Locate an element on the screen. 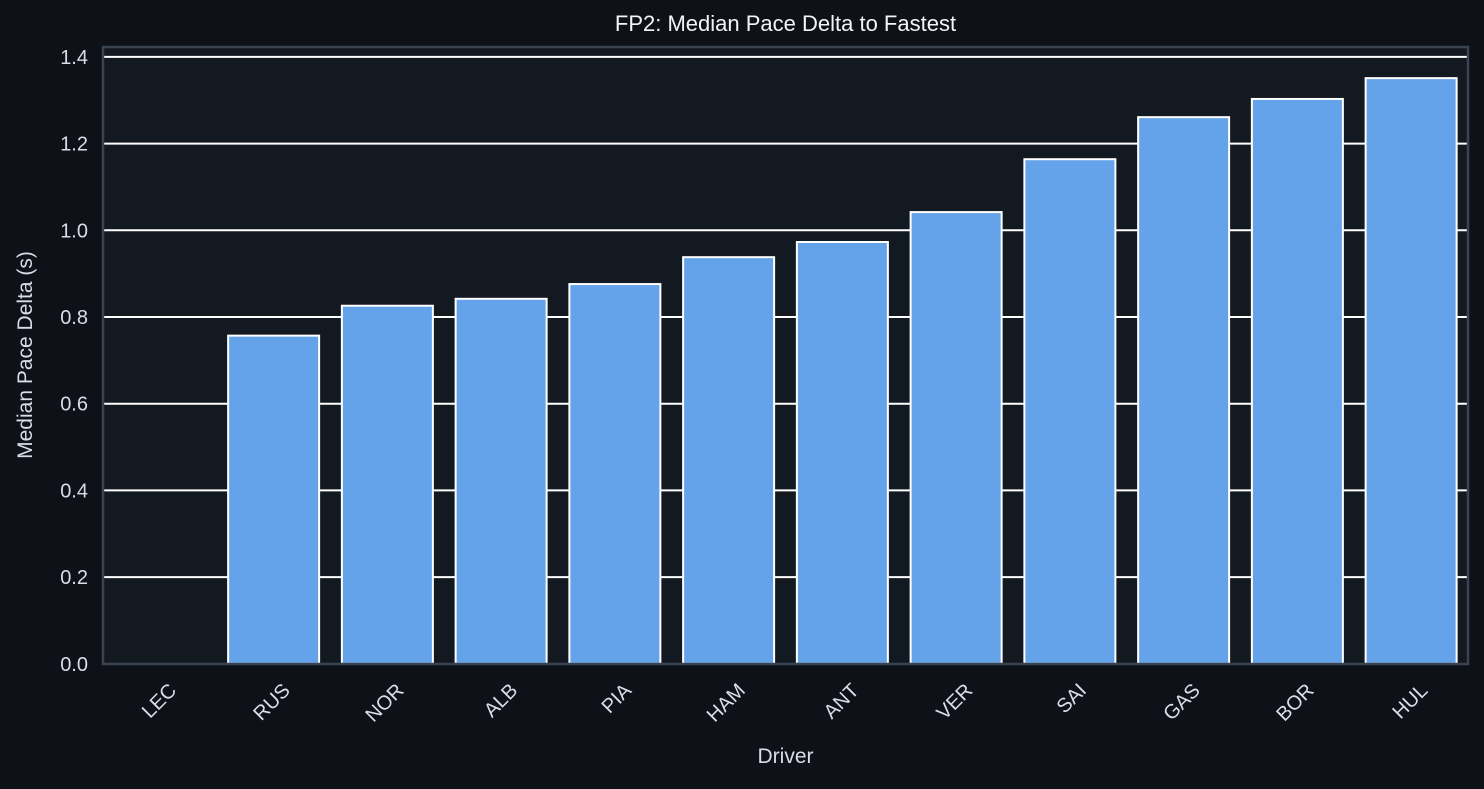 This screenshot has height=789, width=1484. bar-alb is located at coordinates (501, 481).